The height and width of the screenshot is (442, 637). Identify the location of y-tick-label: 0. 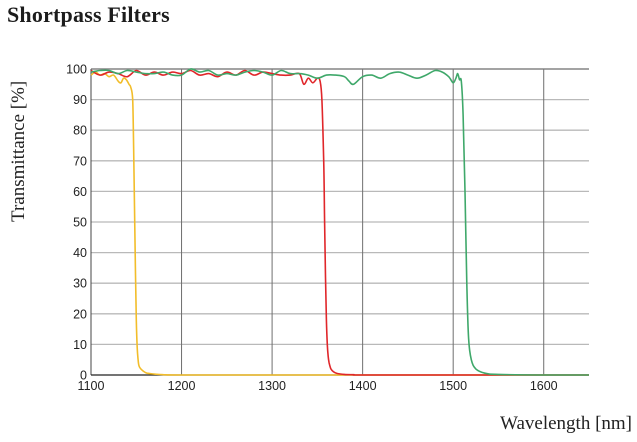
(83, 376).